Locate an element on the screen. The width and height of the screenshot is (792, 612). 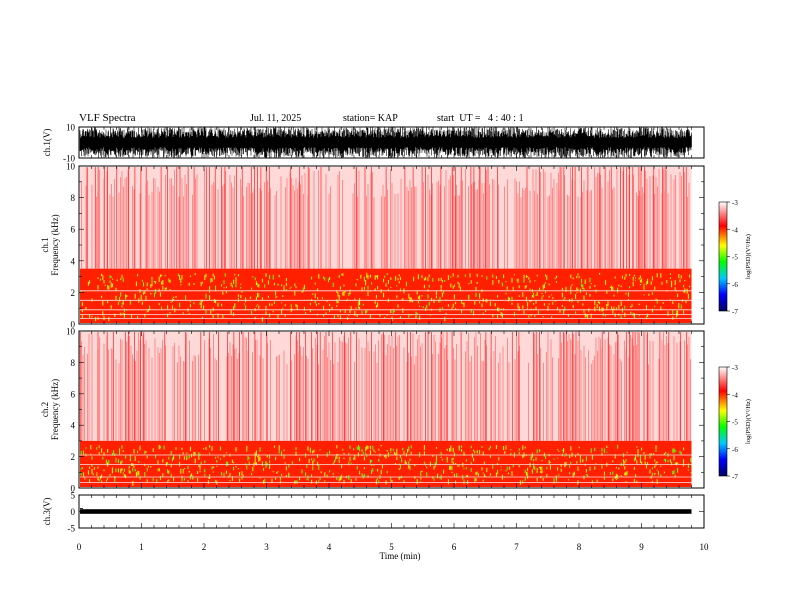
ch1-waveform is located at coordinates (385, 142).